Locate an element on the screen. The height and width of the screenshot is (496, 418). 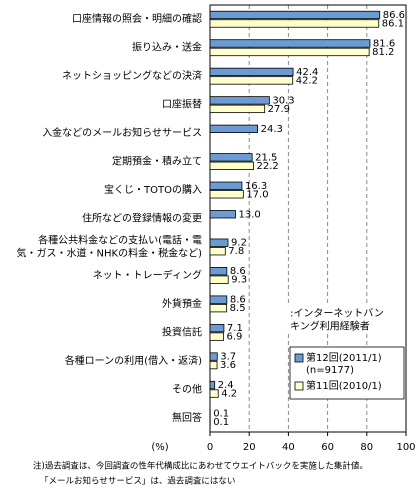
y-tick-label: 住所などの登録情報の変更 is located at coordinates (142, 218).